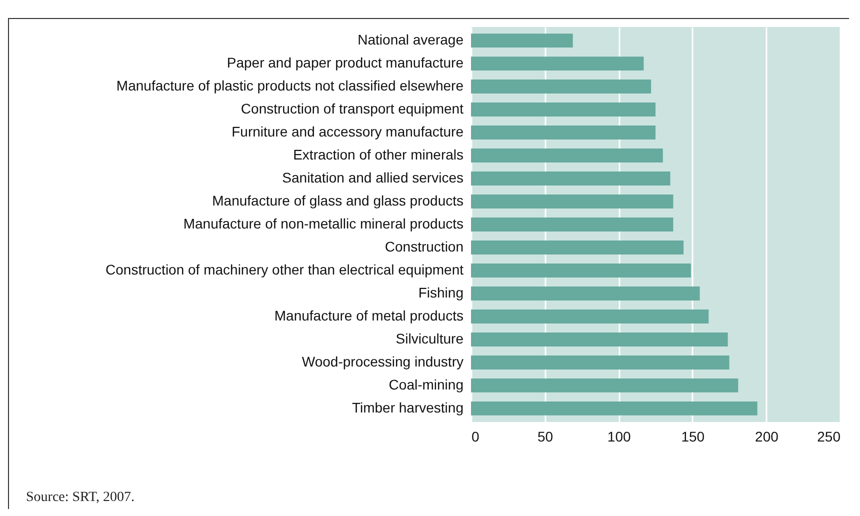  What do you see at coordinates (424, 246) in the screenshot?
I see `y-tick-label: Construction` at bounding box center [424, 246].